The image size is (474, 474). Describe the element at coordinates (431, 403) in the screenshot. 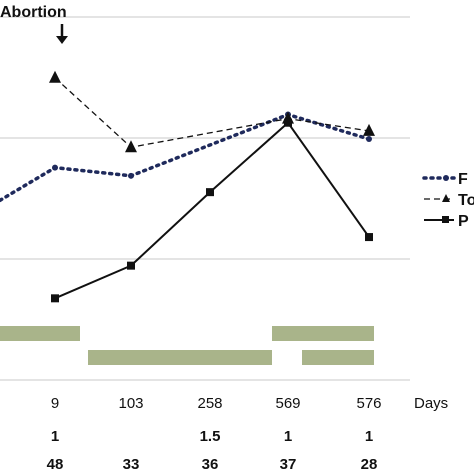

I see `x-axis-label: Days` at that location.